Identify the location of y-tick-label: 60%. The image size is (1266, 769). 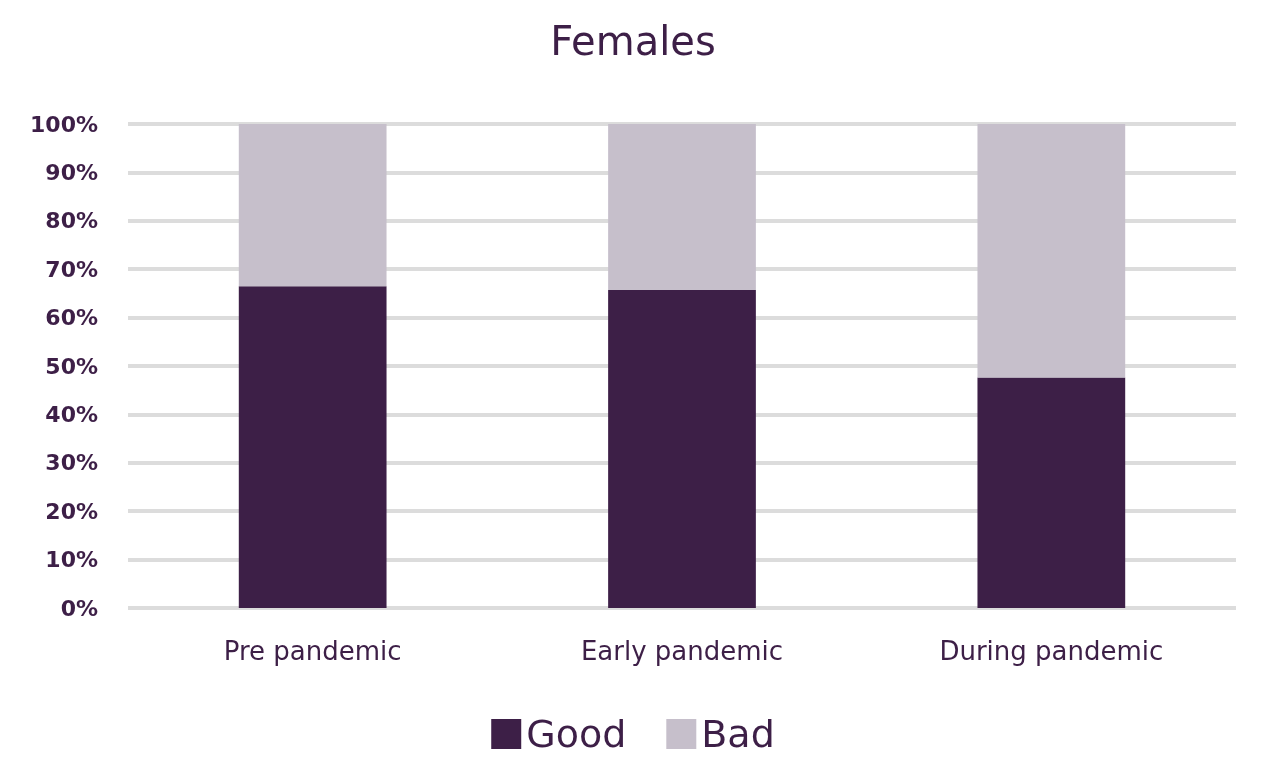
(71, 318).